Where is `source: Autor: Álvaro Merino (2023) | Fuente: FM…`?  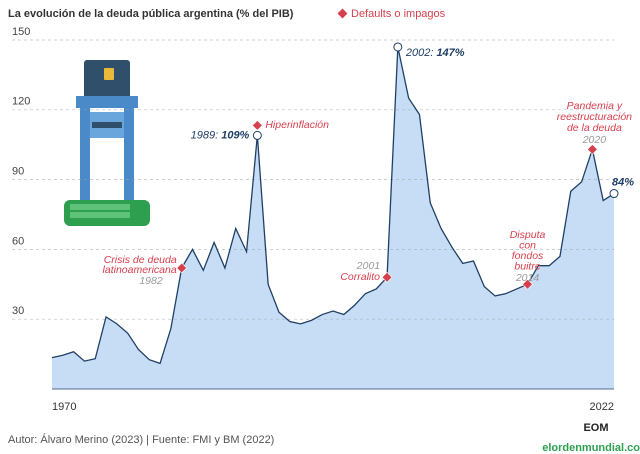 source: Autor: Álvaro Merino (2023) | Fuente: FM… is located at coordinates (141, 439).